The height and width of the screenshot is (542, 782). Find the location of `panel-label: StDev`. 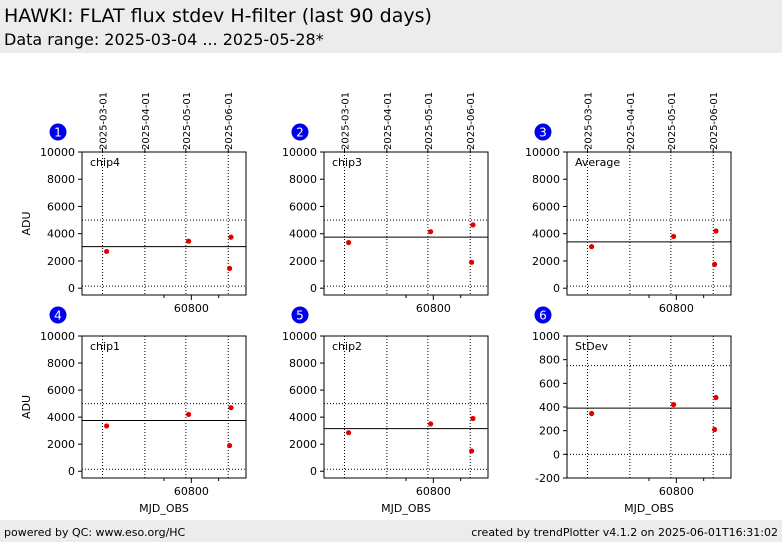

panel-label: StDev is located at coordinates (592, 346).